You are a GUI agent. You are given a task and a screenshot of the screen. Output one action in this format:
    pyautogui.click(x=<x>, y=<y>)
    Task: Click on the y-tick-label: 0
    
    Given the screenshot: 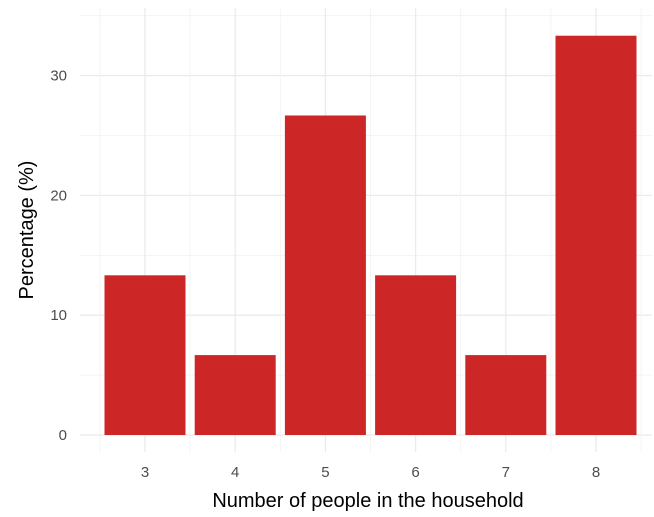 What is the action you would take?
    pyautogui.click(x=63, y=435)
    